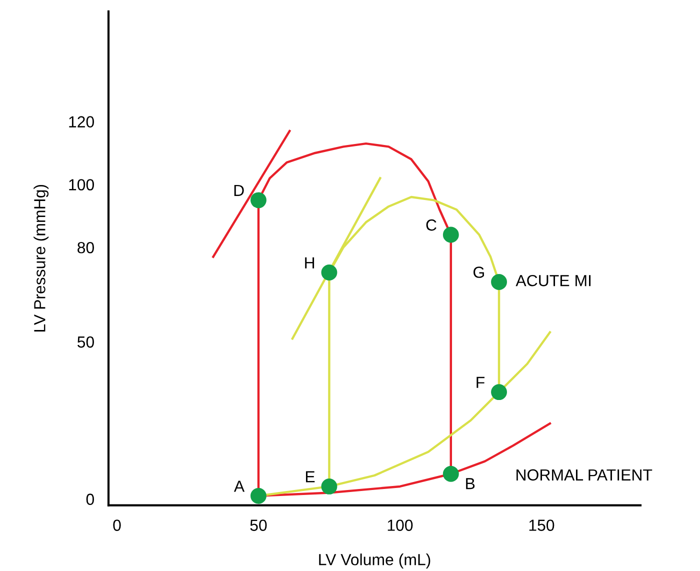 Image resolution: width=700 pixels, height=571 pixels. I want to click on y-tick-label: 50, so click(85, 342).